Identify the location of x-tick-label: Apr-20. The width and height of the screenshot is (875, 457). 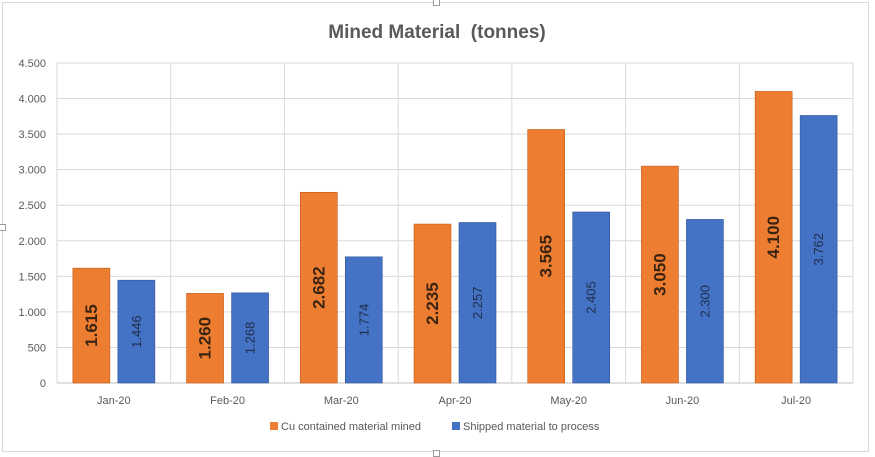
(454, 401).